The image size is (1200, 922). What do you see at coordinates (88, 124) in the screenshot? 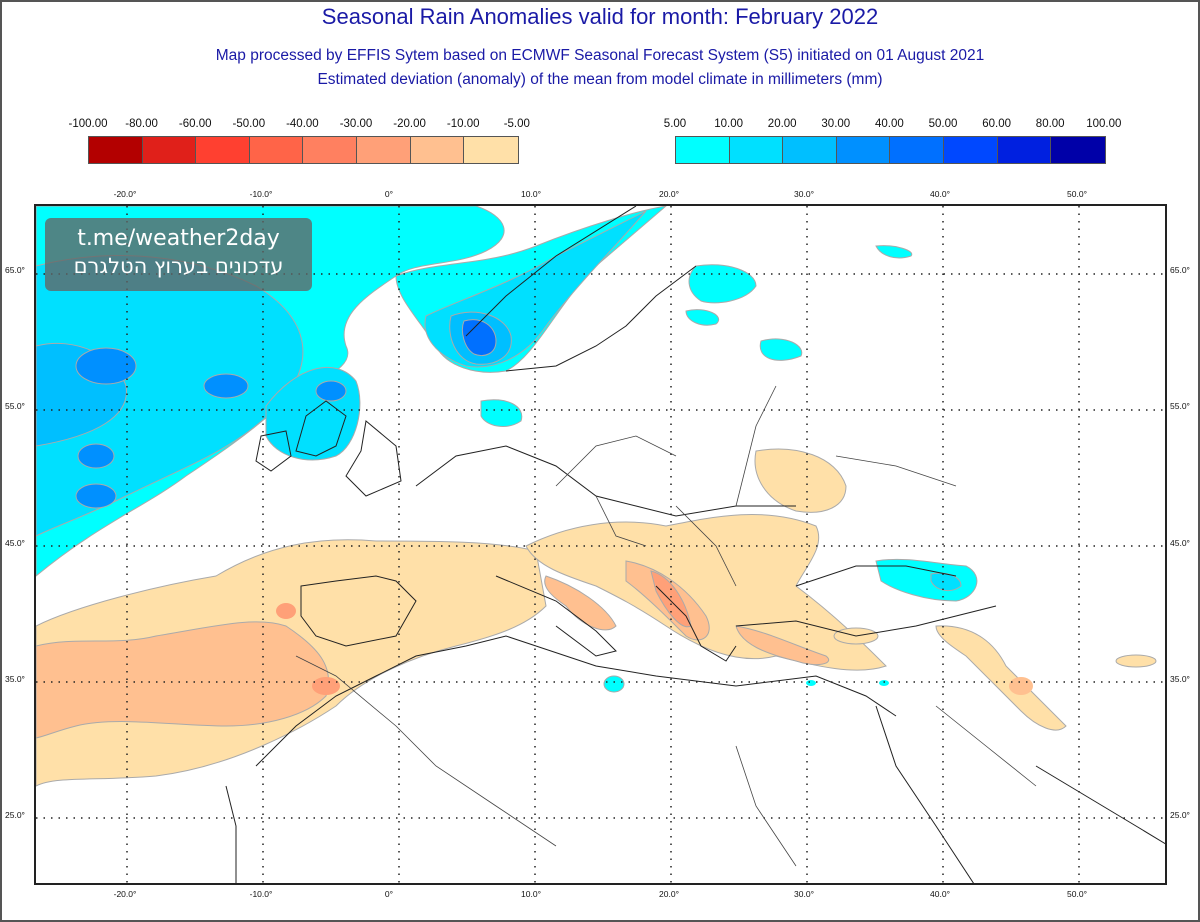
I see `legend-label: -100.00` at bounding box center [88, 124].